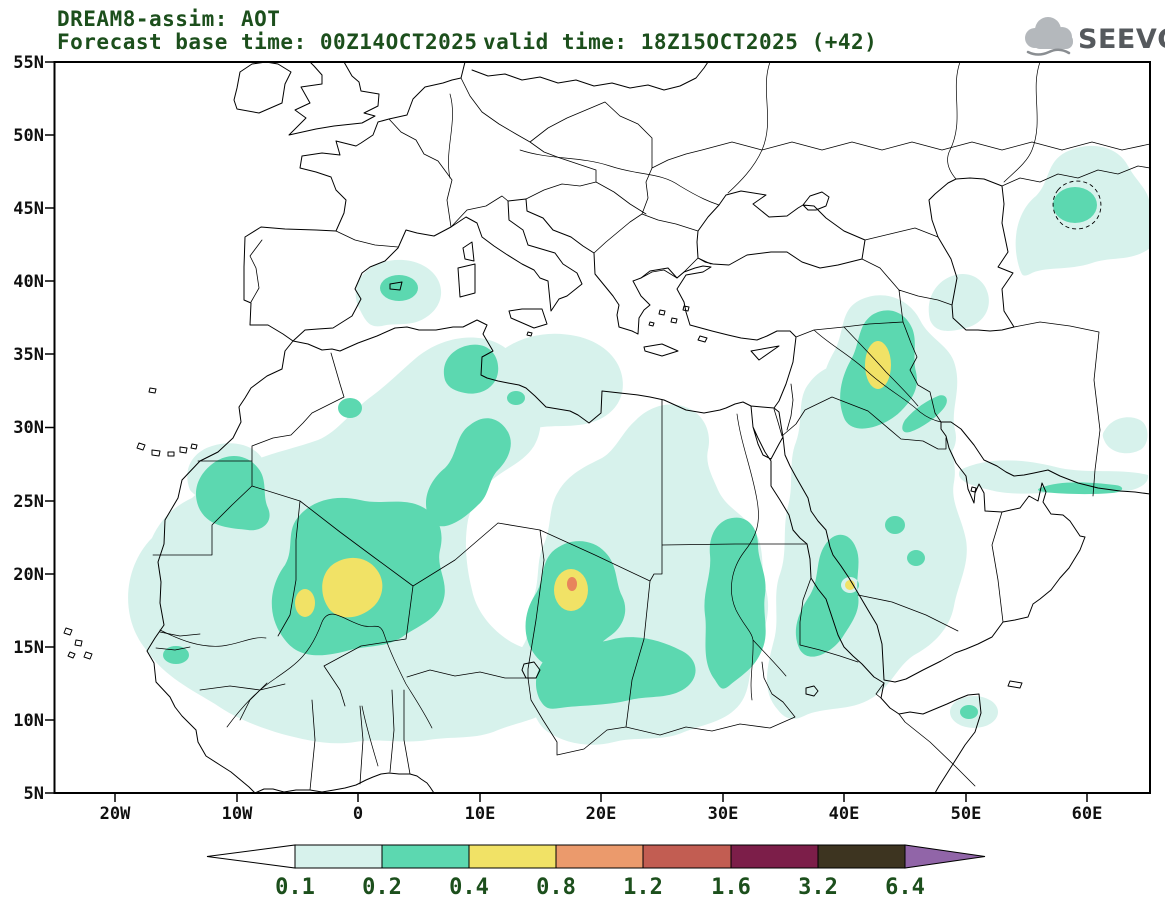 The image size is (1165, 905). What do you see at coordinates (966, 814) in the screenshot?
I see `lon-label: 50E` at bounding box center [966, 814].